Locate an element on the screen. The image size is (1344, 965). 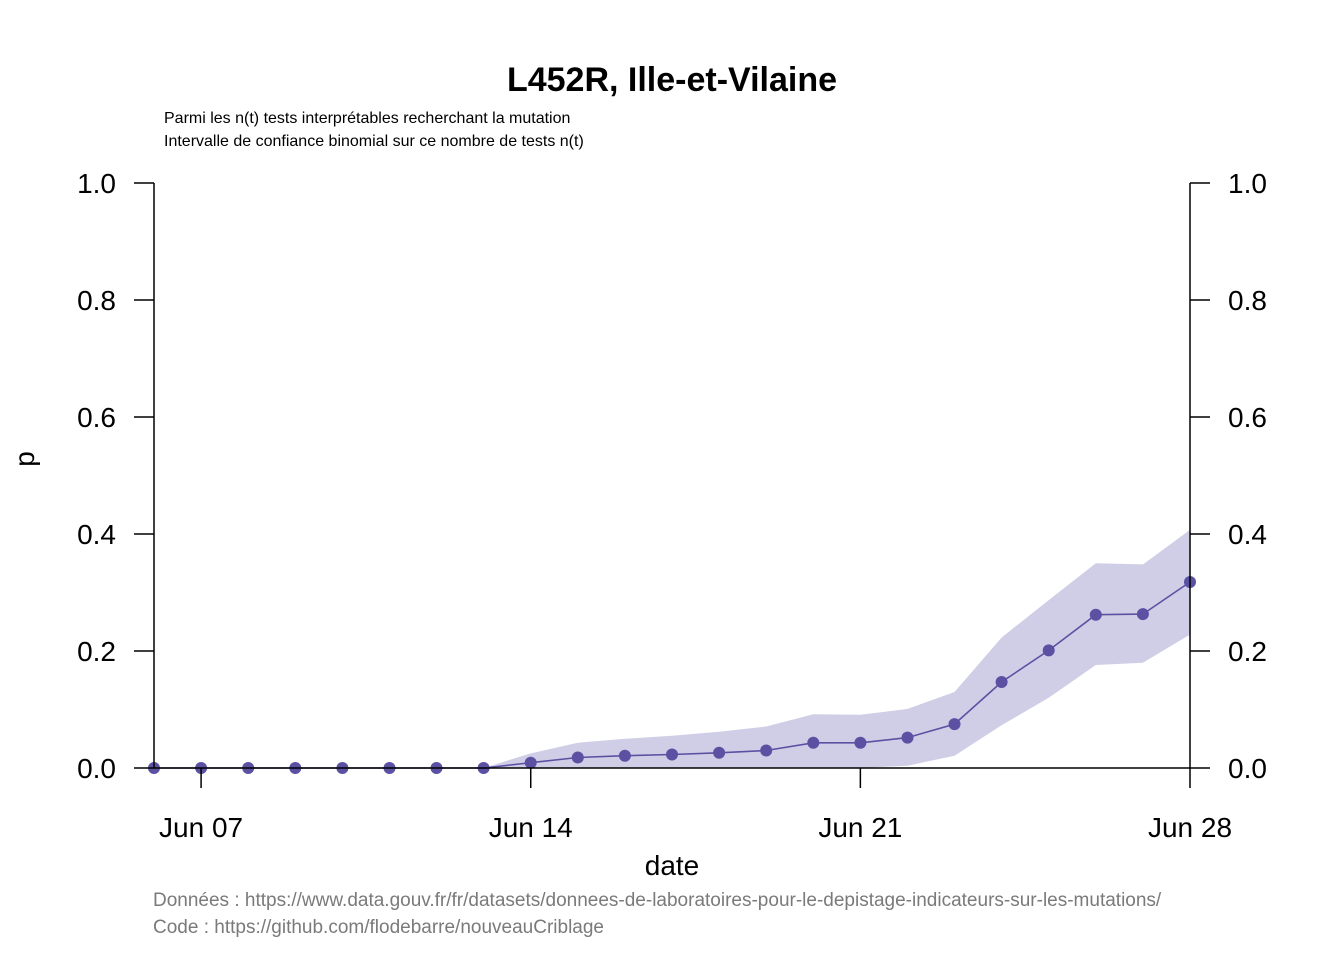
y-tick-label-left: 1.0 is located at coordinates (96, 183).